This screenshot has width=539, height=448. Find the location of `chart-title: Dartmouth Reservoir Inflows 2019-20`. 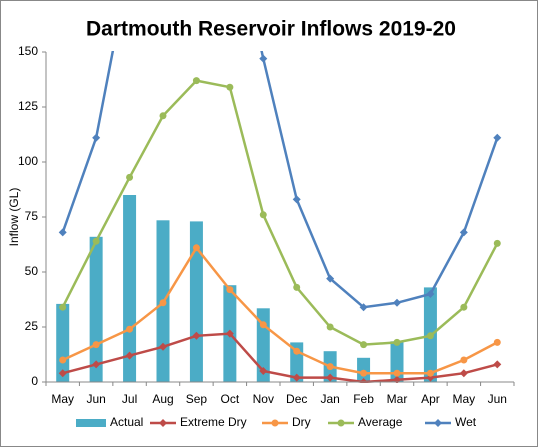

chart-title: Dartmouth Reservoir Inflows 2019-20 is located at coordinates (271, 29).